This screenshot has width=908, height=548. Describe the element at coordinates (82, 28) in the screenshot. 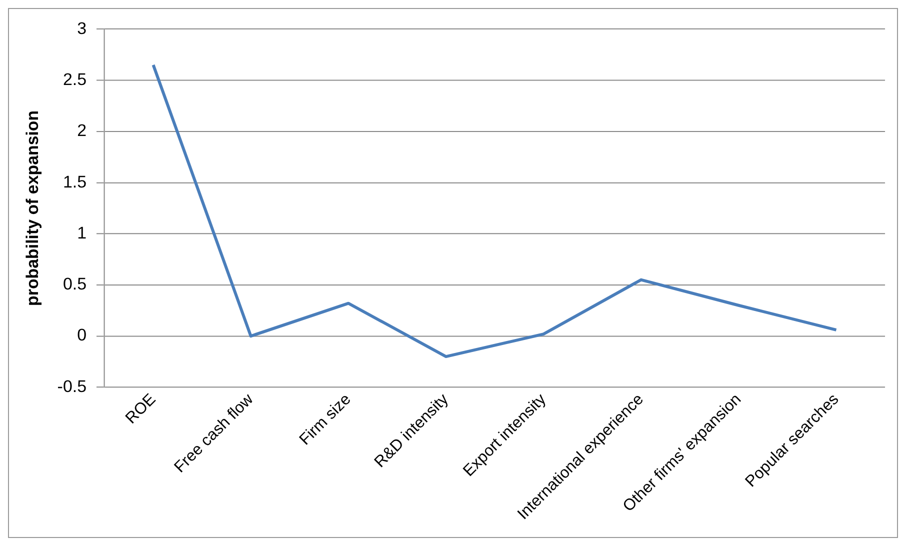

I see `y-tick-label: 3` at that location.